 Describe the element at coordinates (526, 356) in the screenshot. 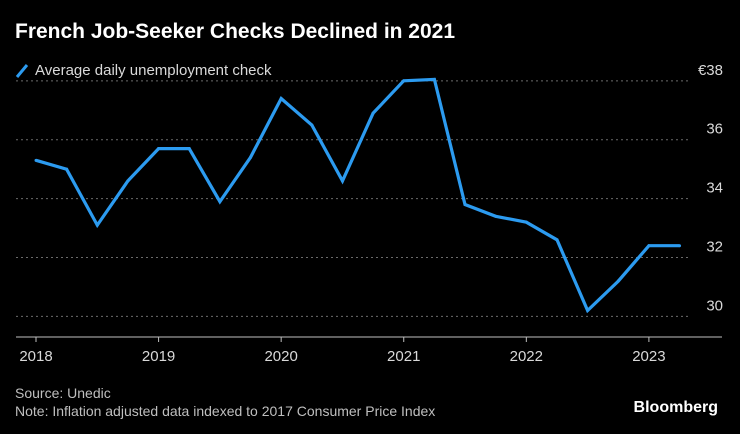

I see `x-tick-label: 2022` at that location.